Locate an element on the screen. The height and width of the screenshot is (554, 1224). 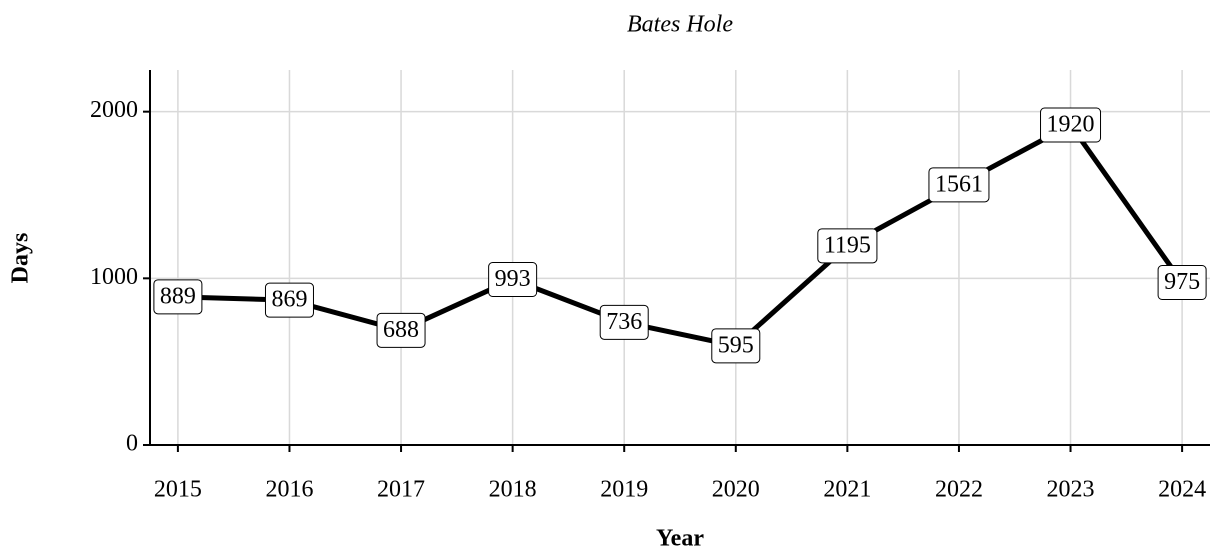
x-tick-label: 2019 is located at coordinates (624, 490).